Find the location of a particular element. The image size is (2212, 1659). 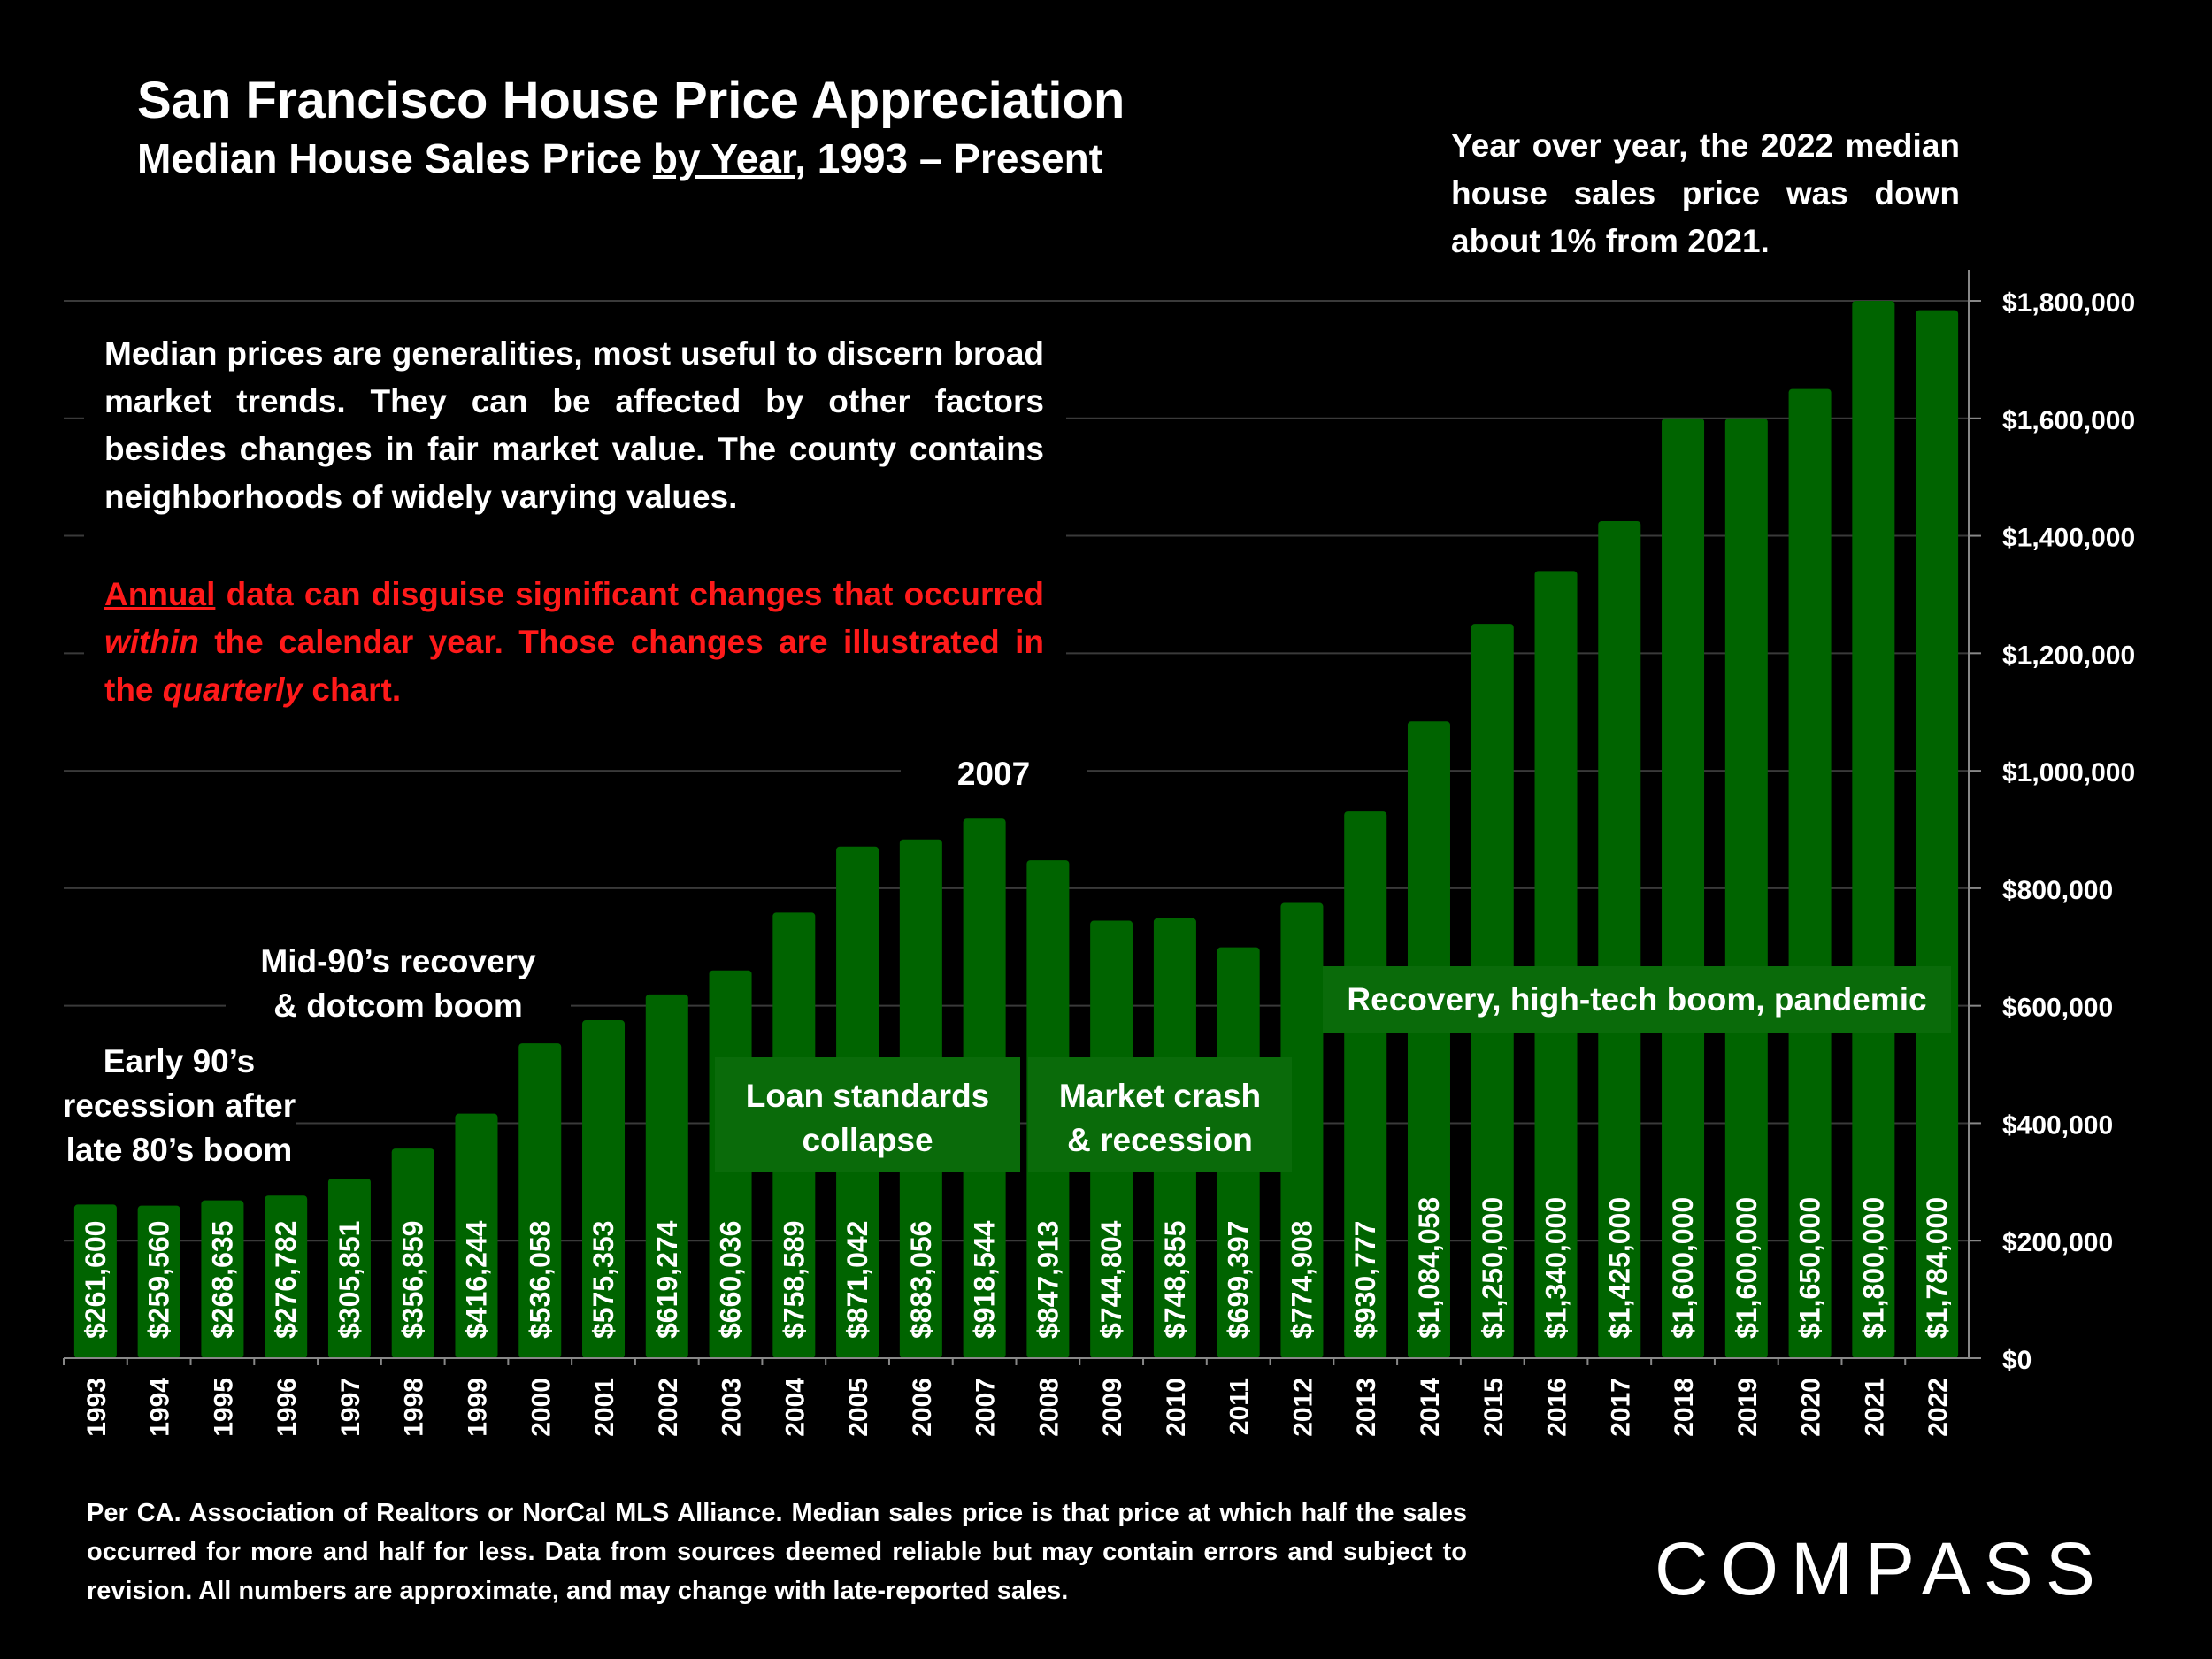

bar-value-label: $871,042 is located at coordinates (857, 1280).